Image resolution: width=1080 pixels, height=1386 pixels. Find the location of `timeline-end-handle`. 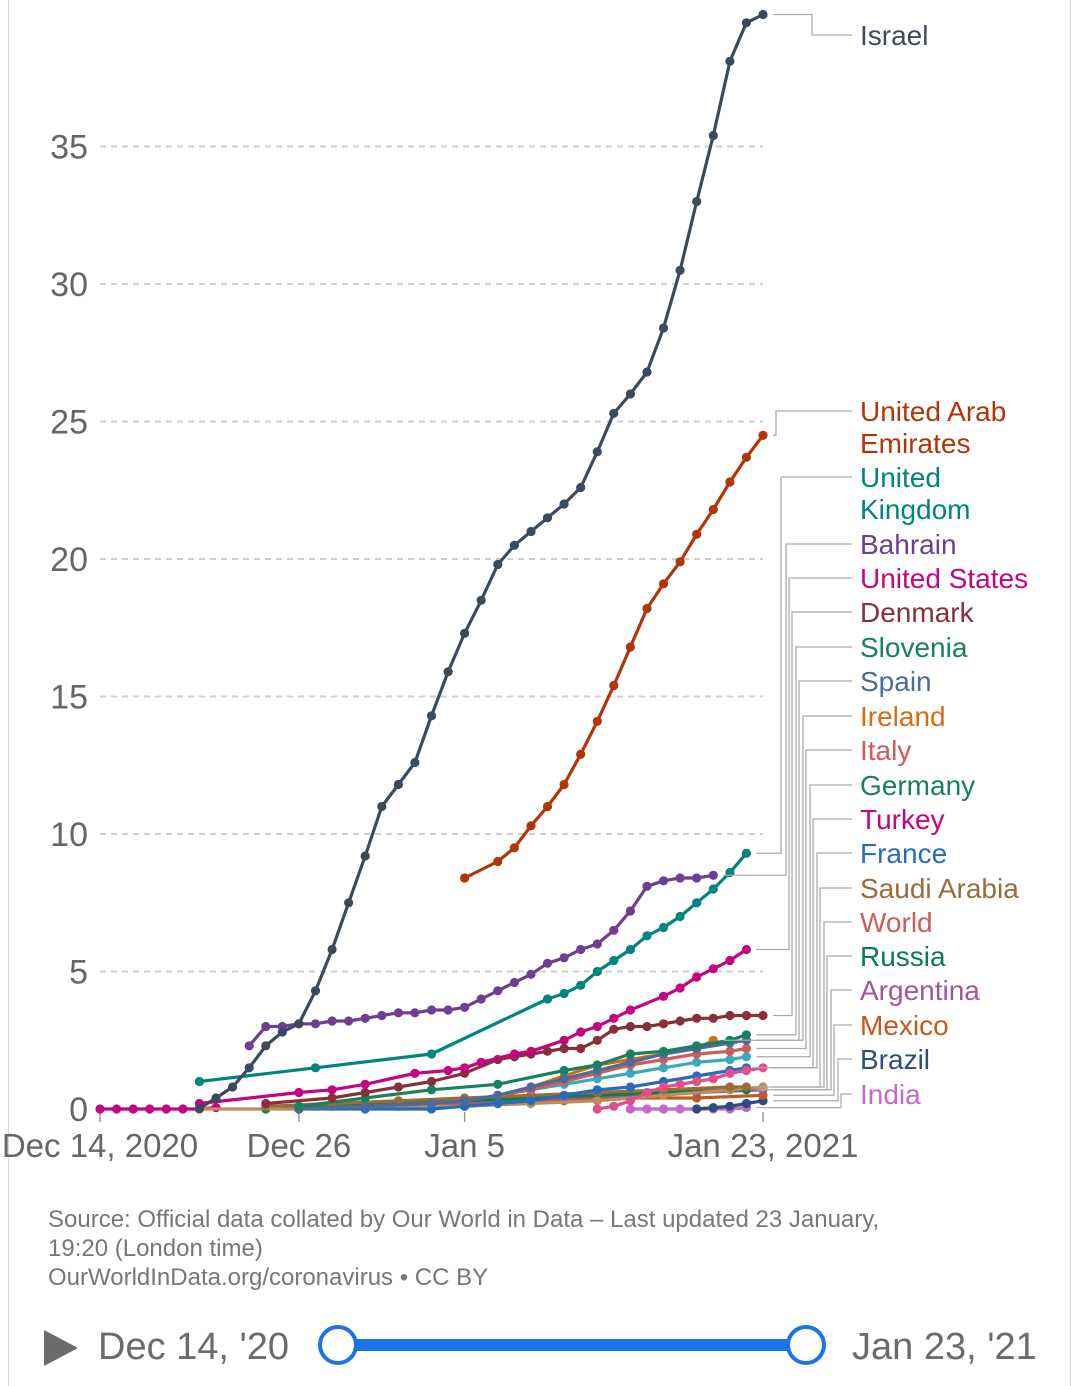

timeline-end-handle is located at coordinates (806, 1345).